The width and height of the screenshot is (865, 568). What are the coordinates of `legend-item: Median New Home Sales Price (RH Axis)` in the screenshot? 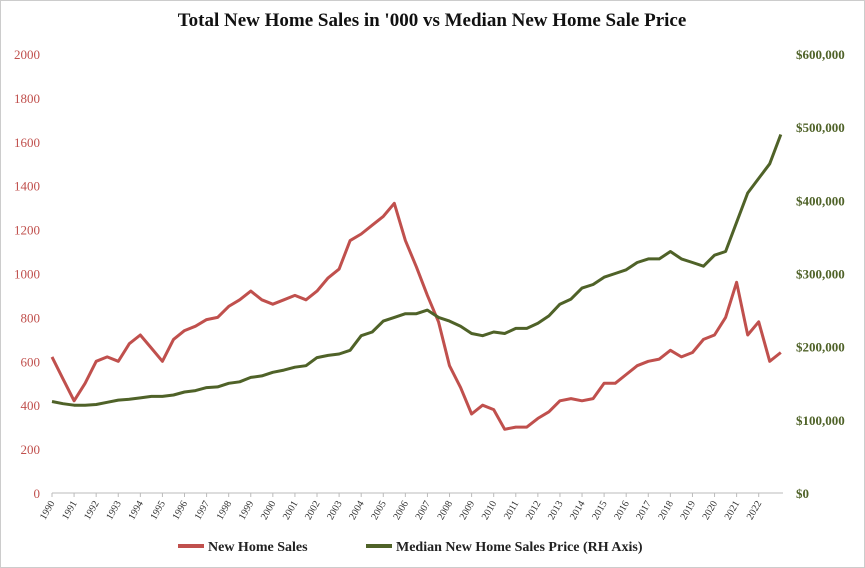 It's located at (504, 547).